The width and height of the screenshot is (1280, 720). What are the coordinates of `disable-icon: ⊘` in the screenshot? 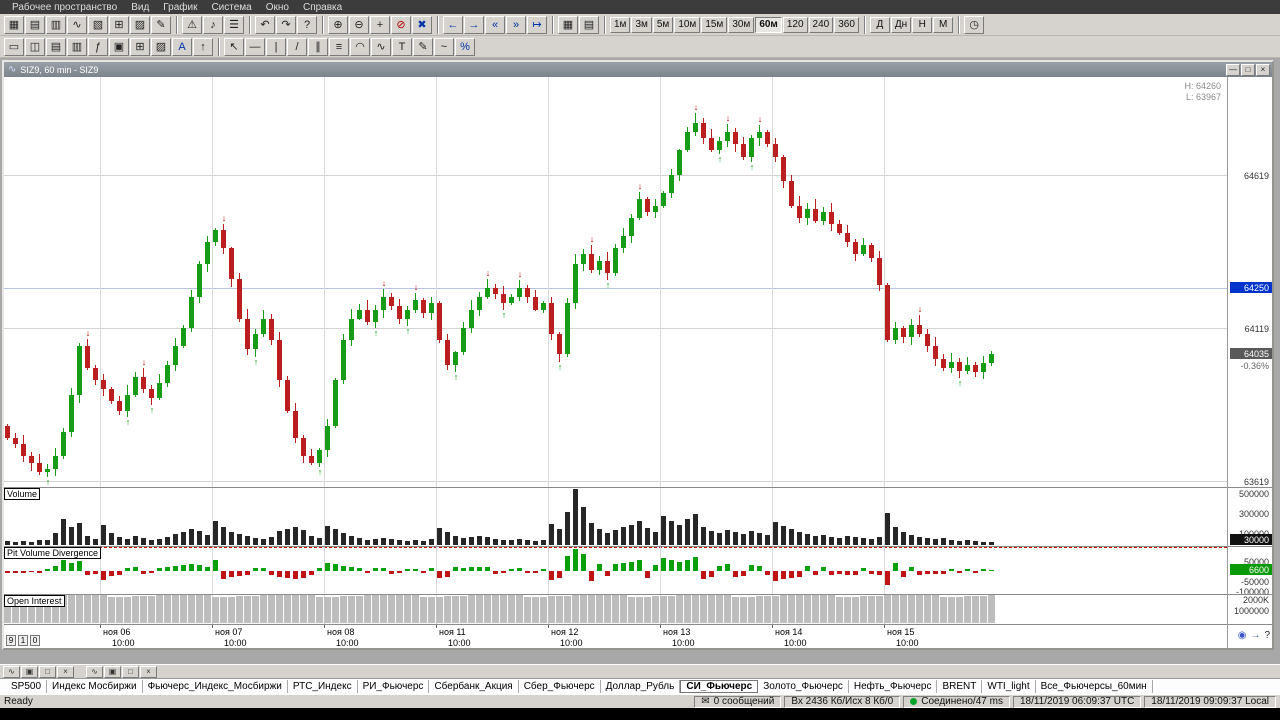 It's located at (401, 24).